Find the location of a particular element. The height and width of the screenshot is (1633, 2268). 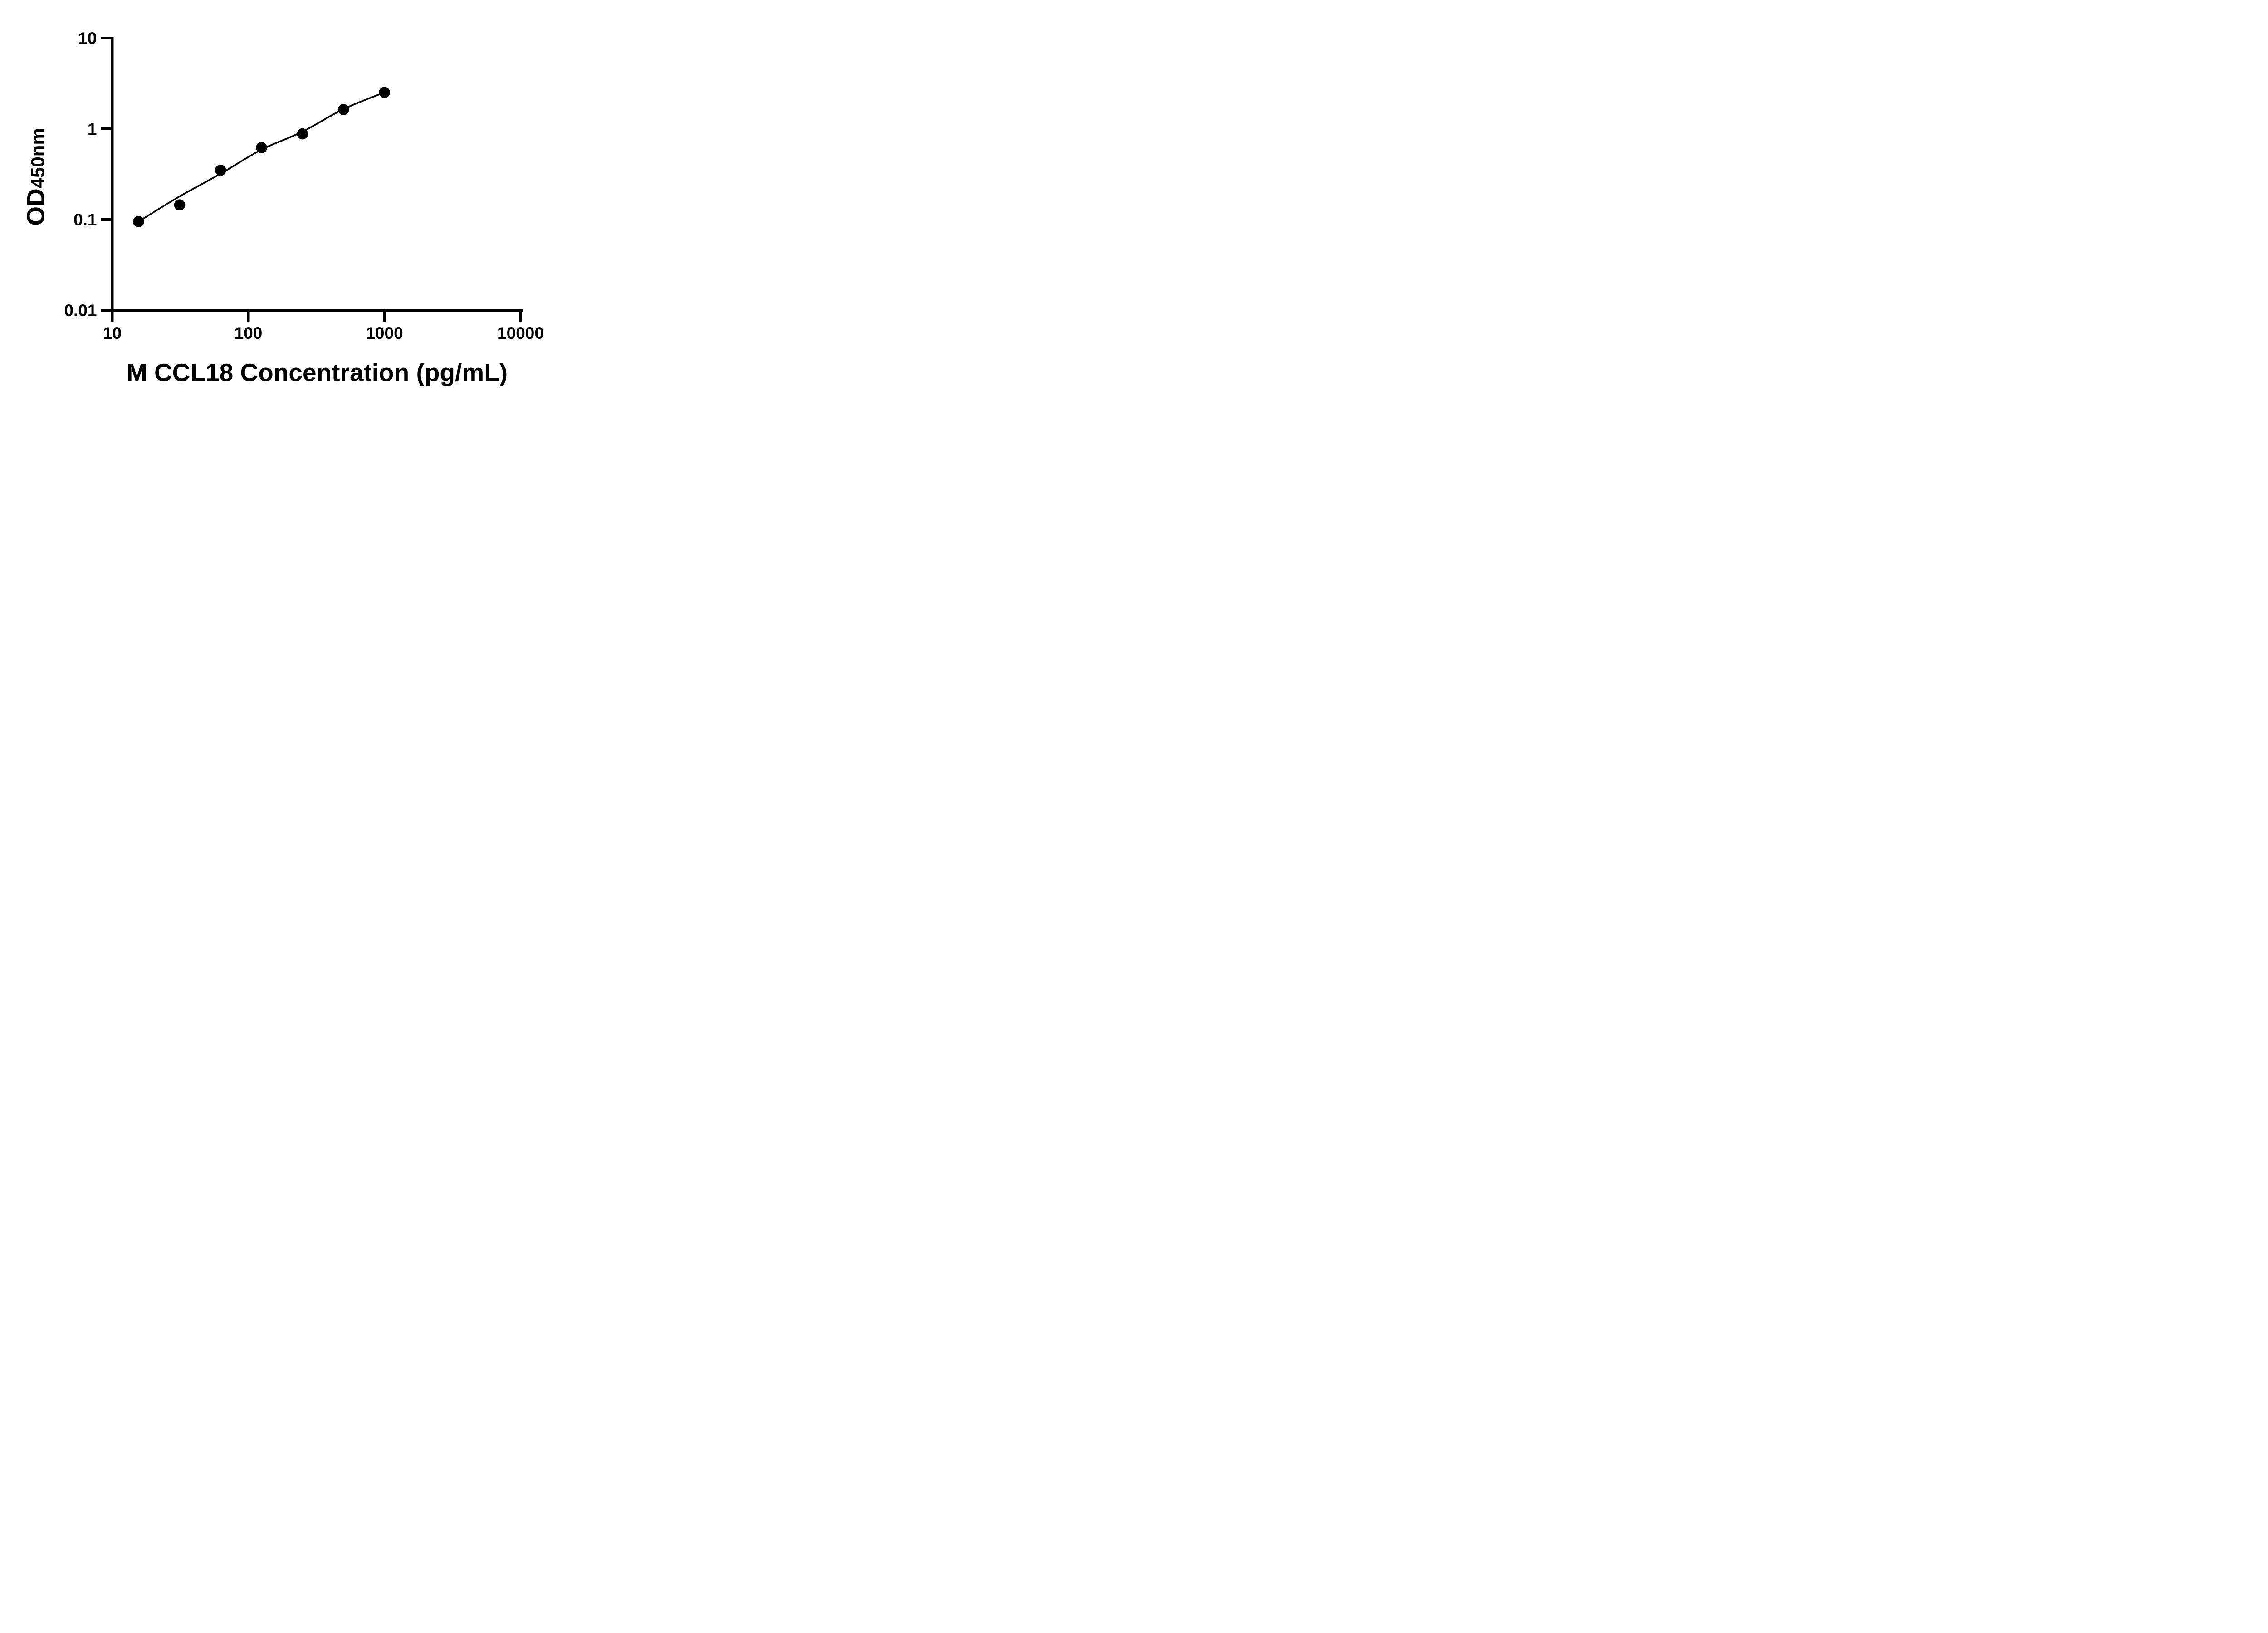

data-points is located at coordinates (262, 157).